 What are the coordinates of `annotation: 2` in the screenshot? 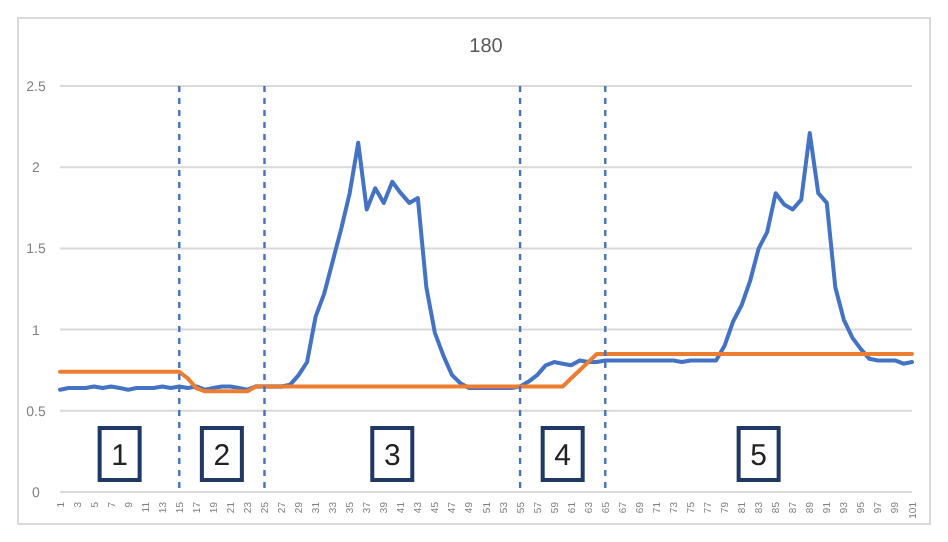 It's located at (222, 455).